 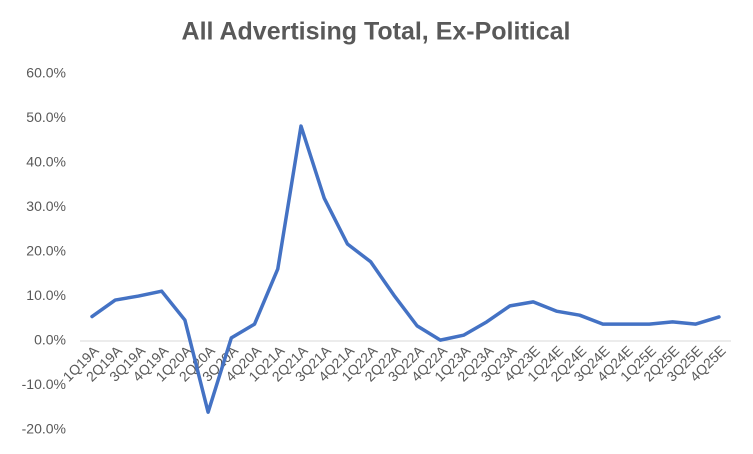 What do you see at coordinates (376, 32) in the screenshot?
I see `chart-title: All Advertising Total, Ex-Political` at bounding box center [376, 32].